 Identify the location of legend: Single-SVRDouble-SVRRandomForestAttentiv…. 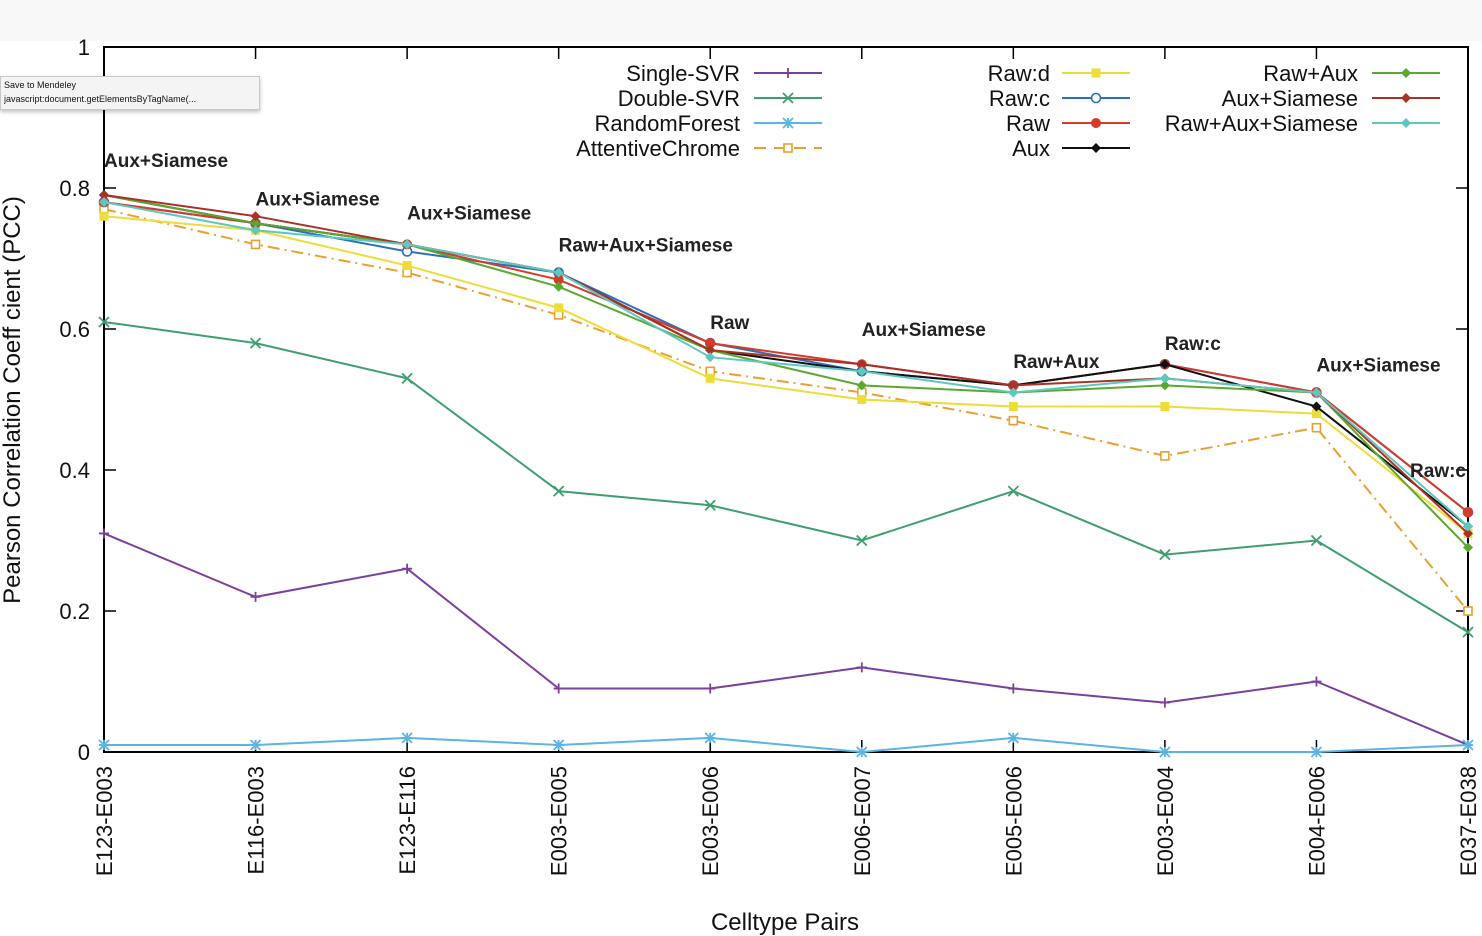
(1008, 111).